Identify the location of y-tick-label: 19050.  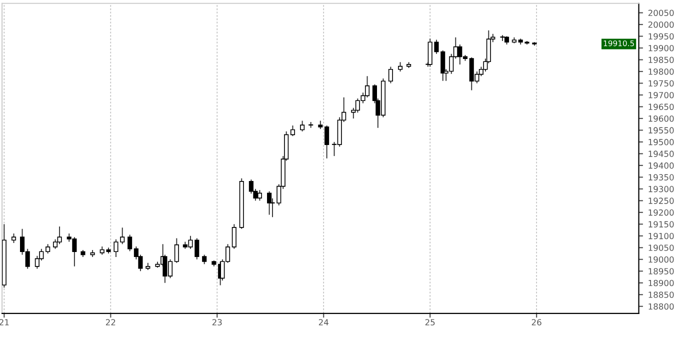
(661, 247).